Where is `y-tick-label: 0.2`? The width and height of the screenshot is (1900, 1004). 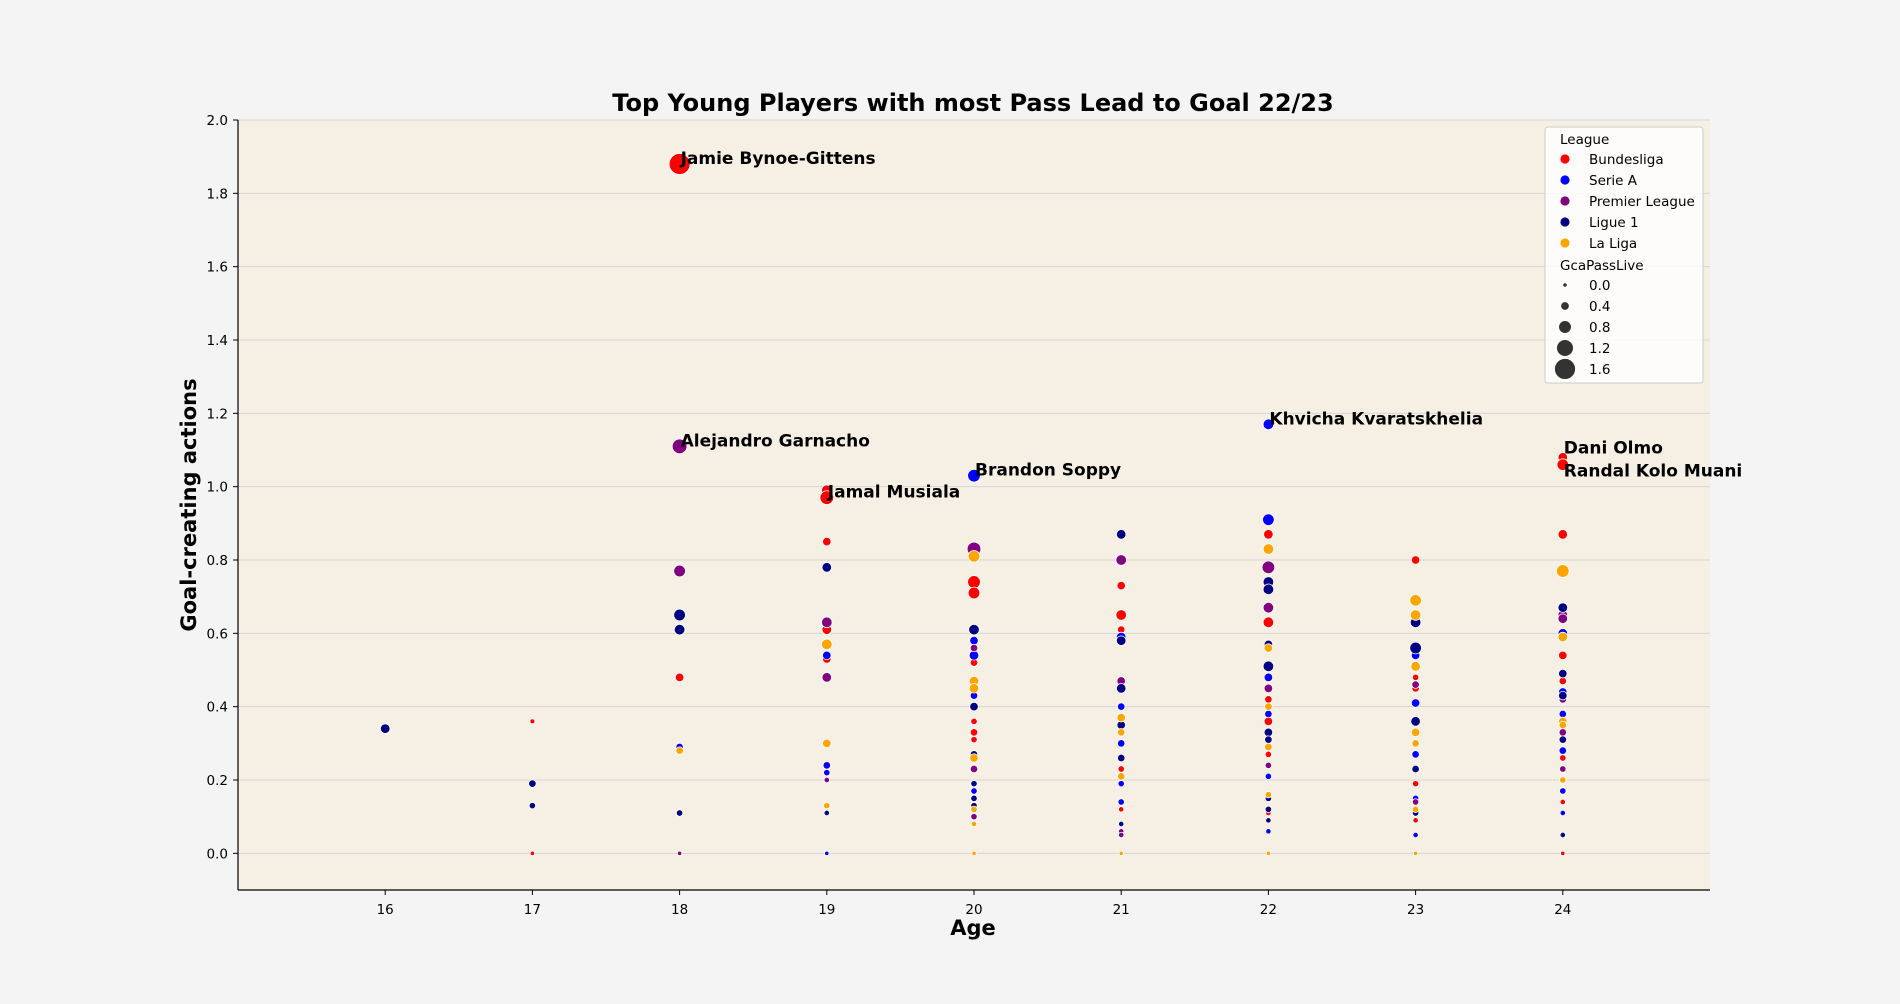 y-tick-label: 0.2 is located at coordinates (217, 781).